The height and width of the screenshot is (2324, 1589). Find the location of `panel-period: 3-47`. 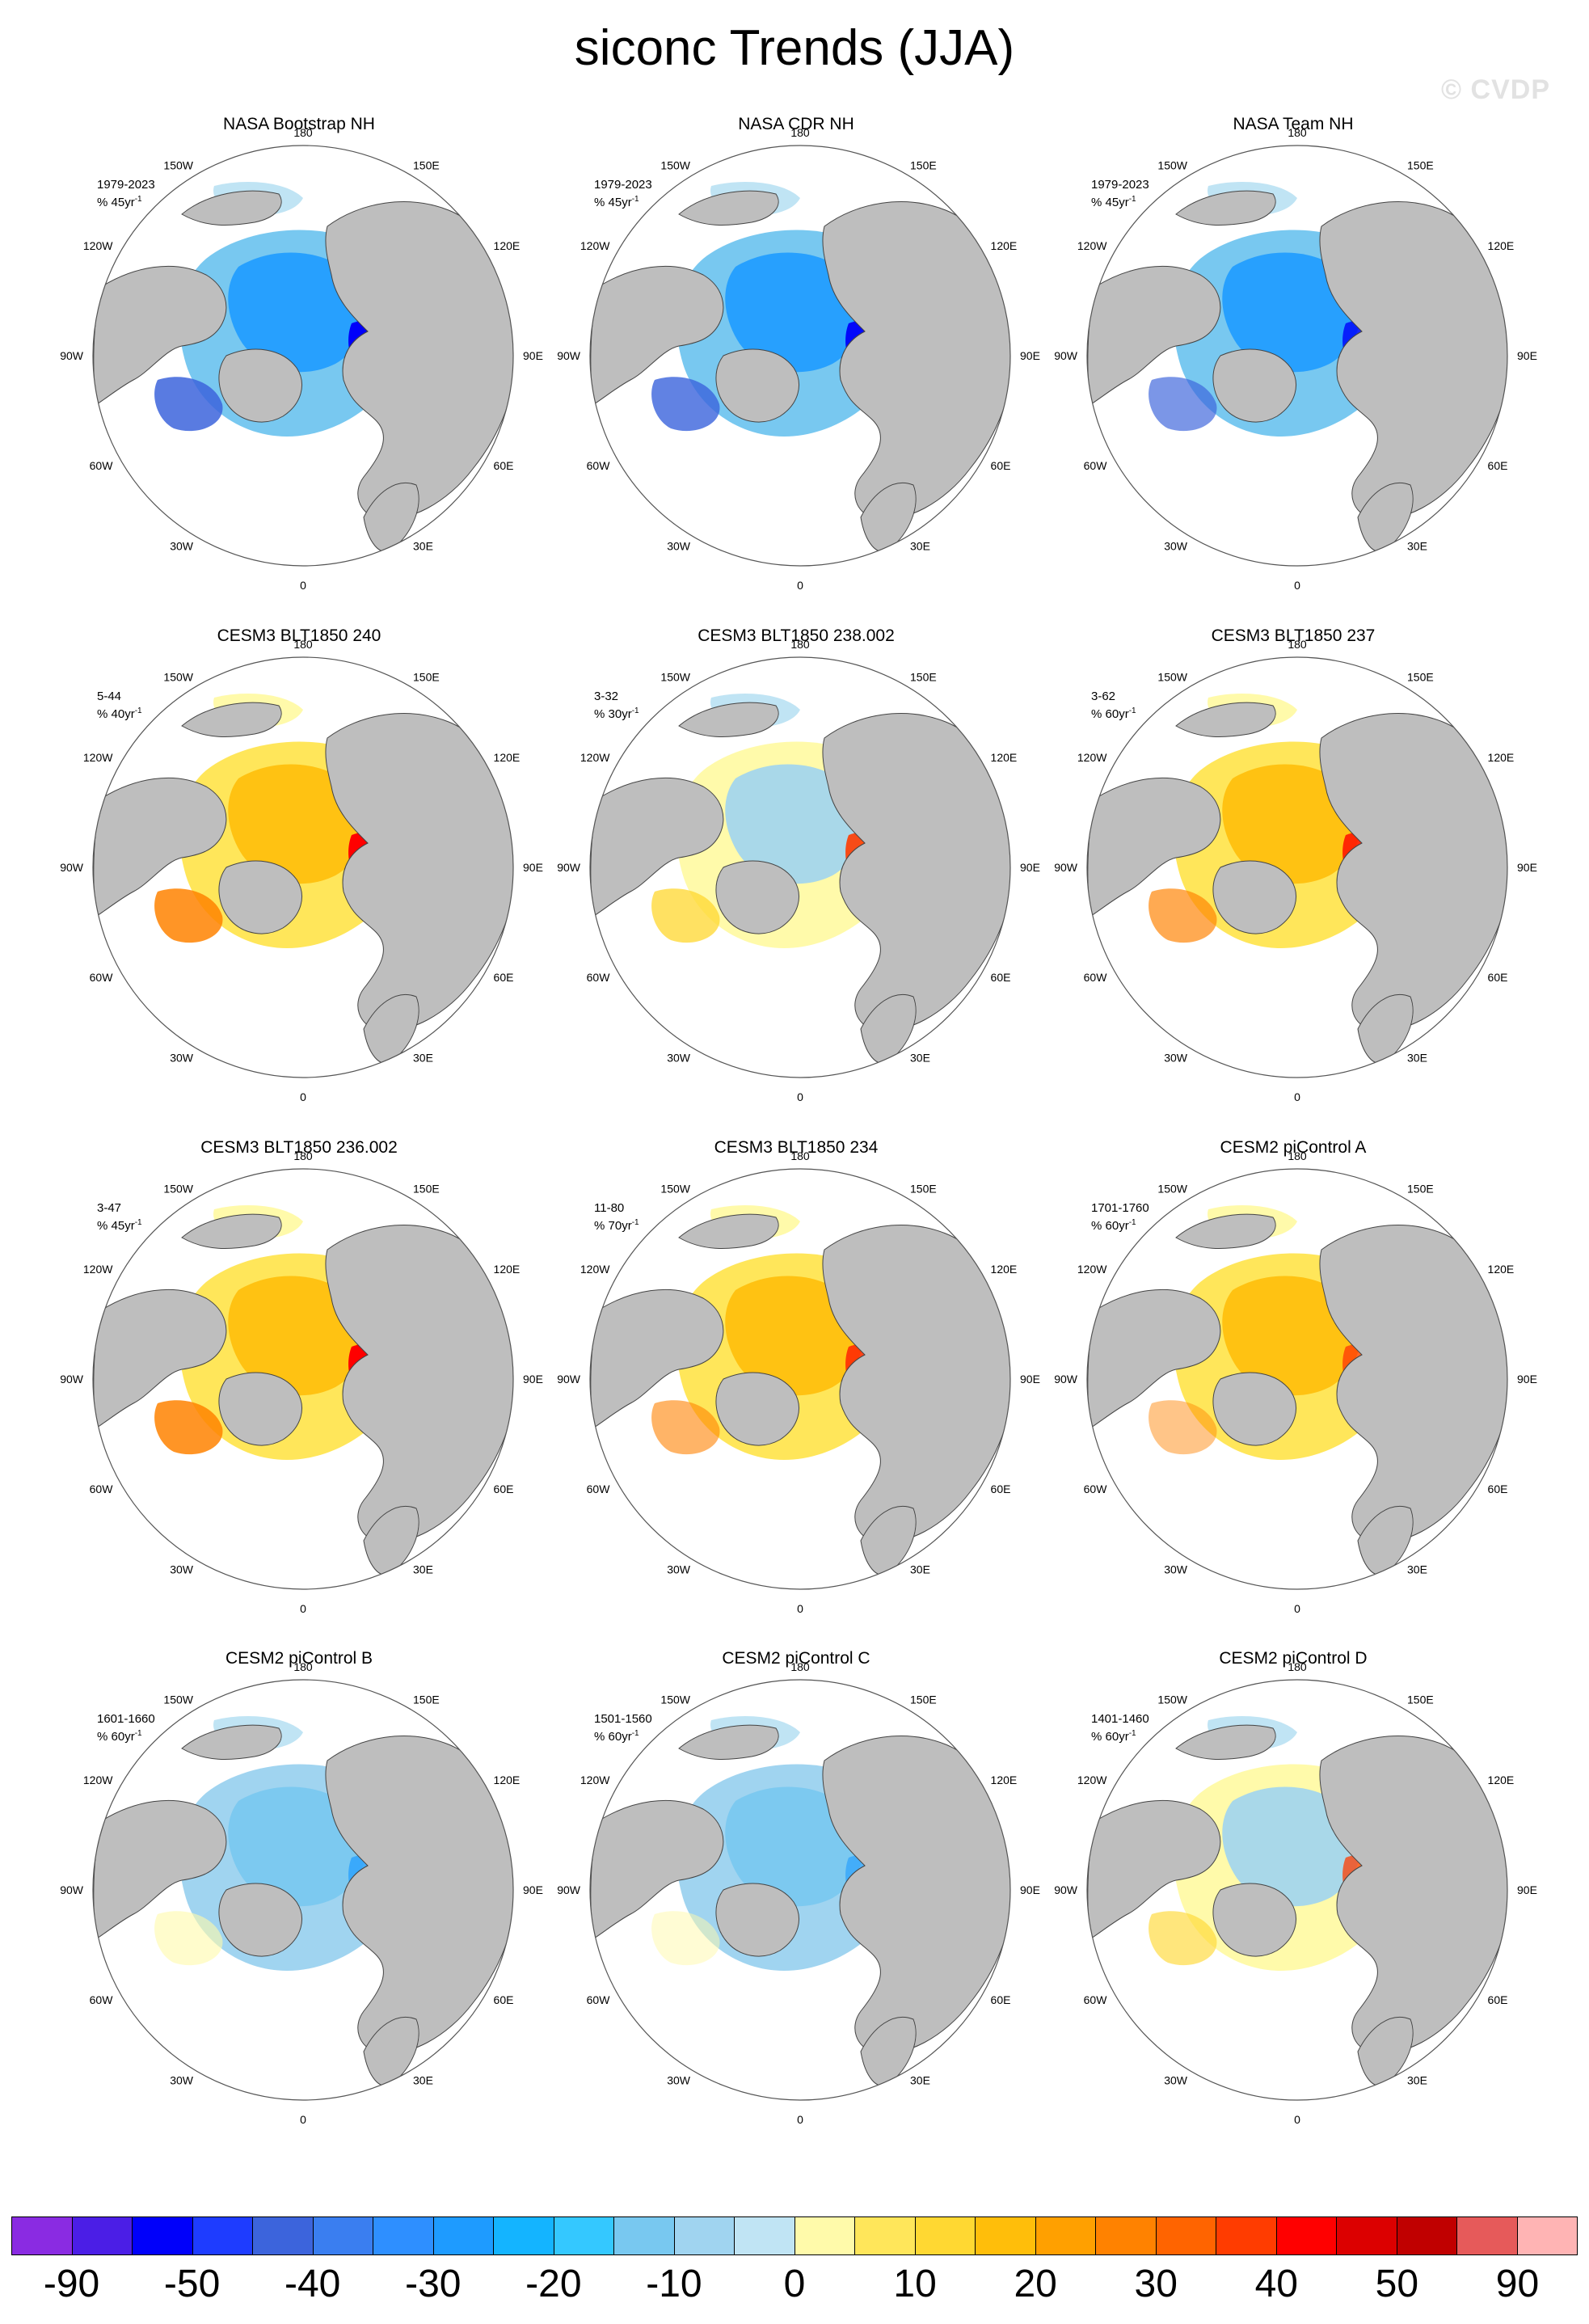

panel-period: 3-47 is located at coordinates (109, 1208).